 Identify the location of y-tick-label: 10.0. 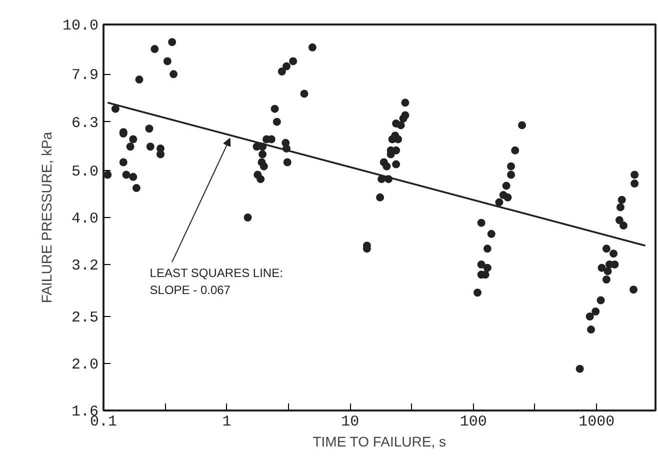
(80, 26).